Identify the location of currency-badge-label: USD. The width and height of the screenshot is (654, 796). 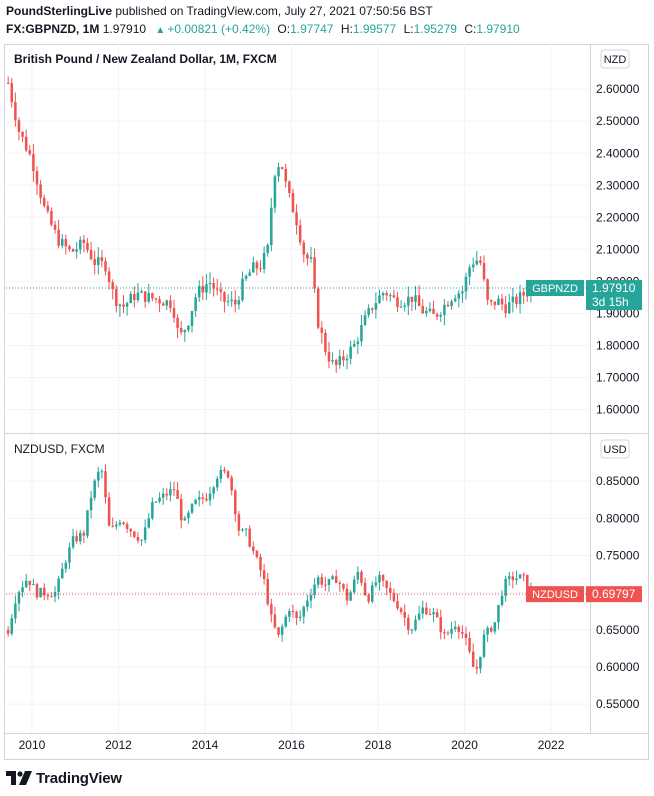
(614, 450).